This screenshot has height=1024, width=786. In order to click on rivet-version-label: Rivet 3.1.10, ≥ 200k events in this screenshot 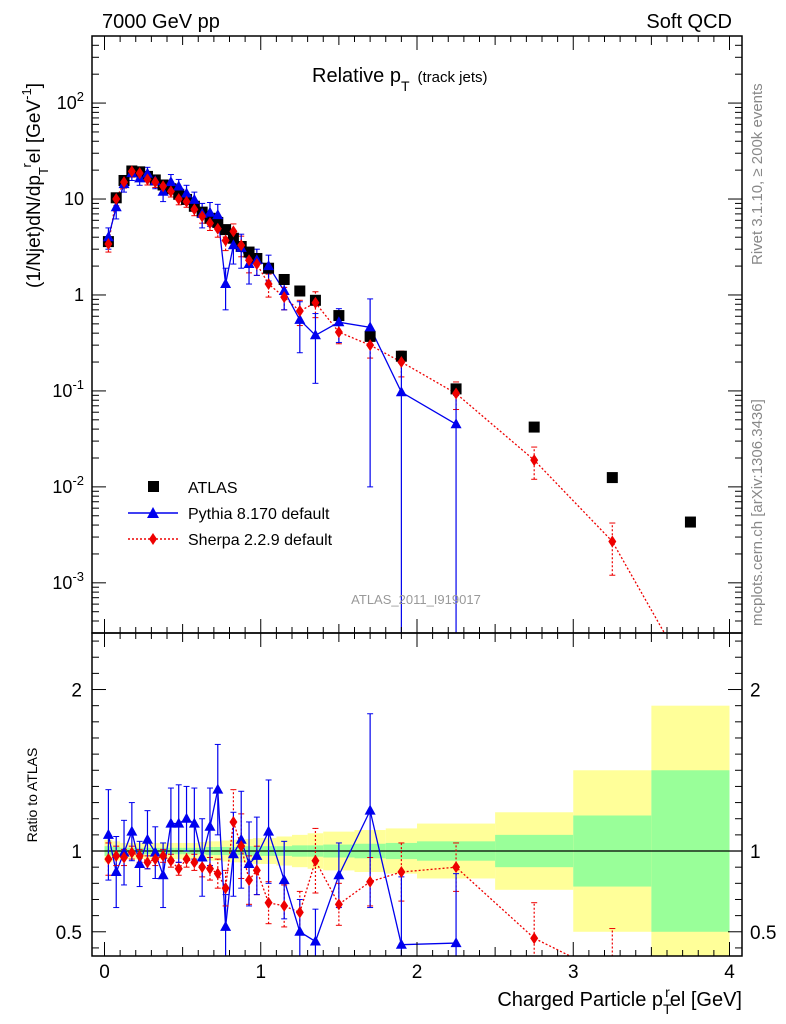, I will do `click(757, 174)`.